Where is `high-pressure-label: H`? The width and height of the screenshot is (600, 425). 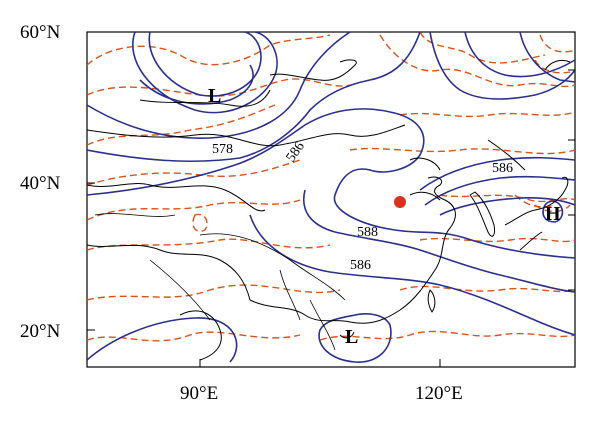 high-pressure-label: H is located at coordinates (553, 214).